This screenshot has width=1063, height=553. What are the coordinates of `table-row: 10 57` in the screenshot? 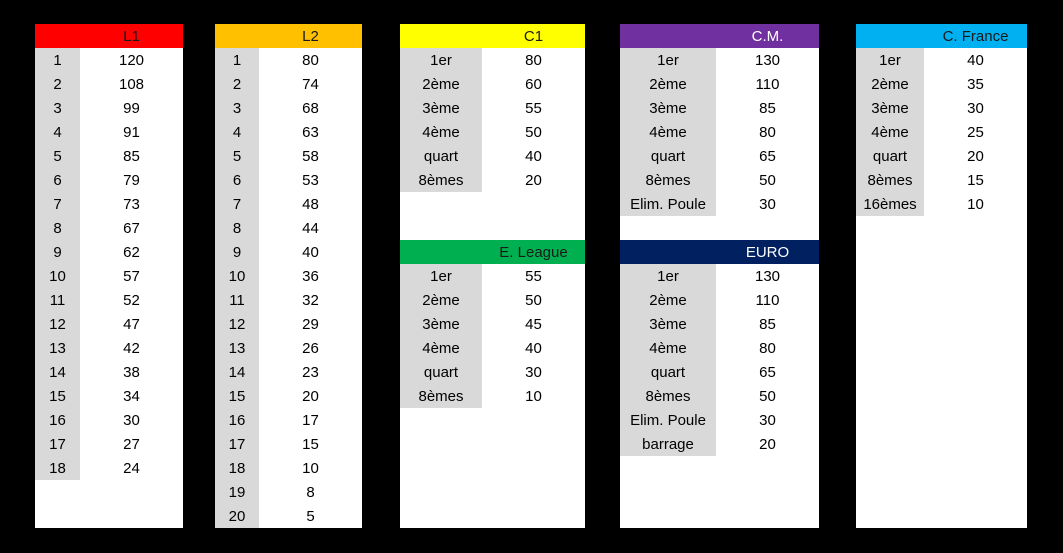 It's located at (109, 276).